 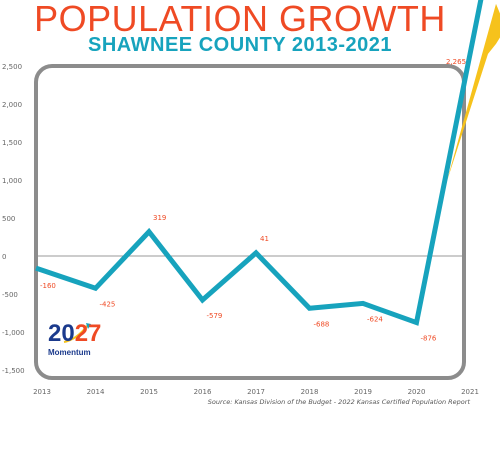 What do you see at coordinates (77, 333) in the screenshot?
I see `swoosh-icon` at bounding box center [77, 333].